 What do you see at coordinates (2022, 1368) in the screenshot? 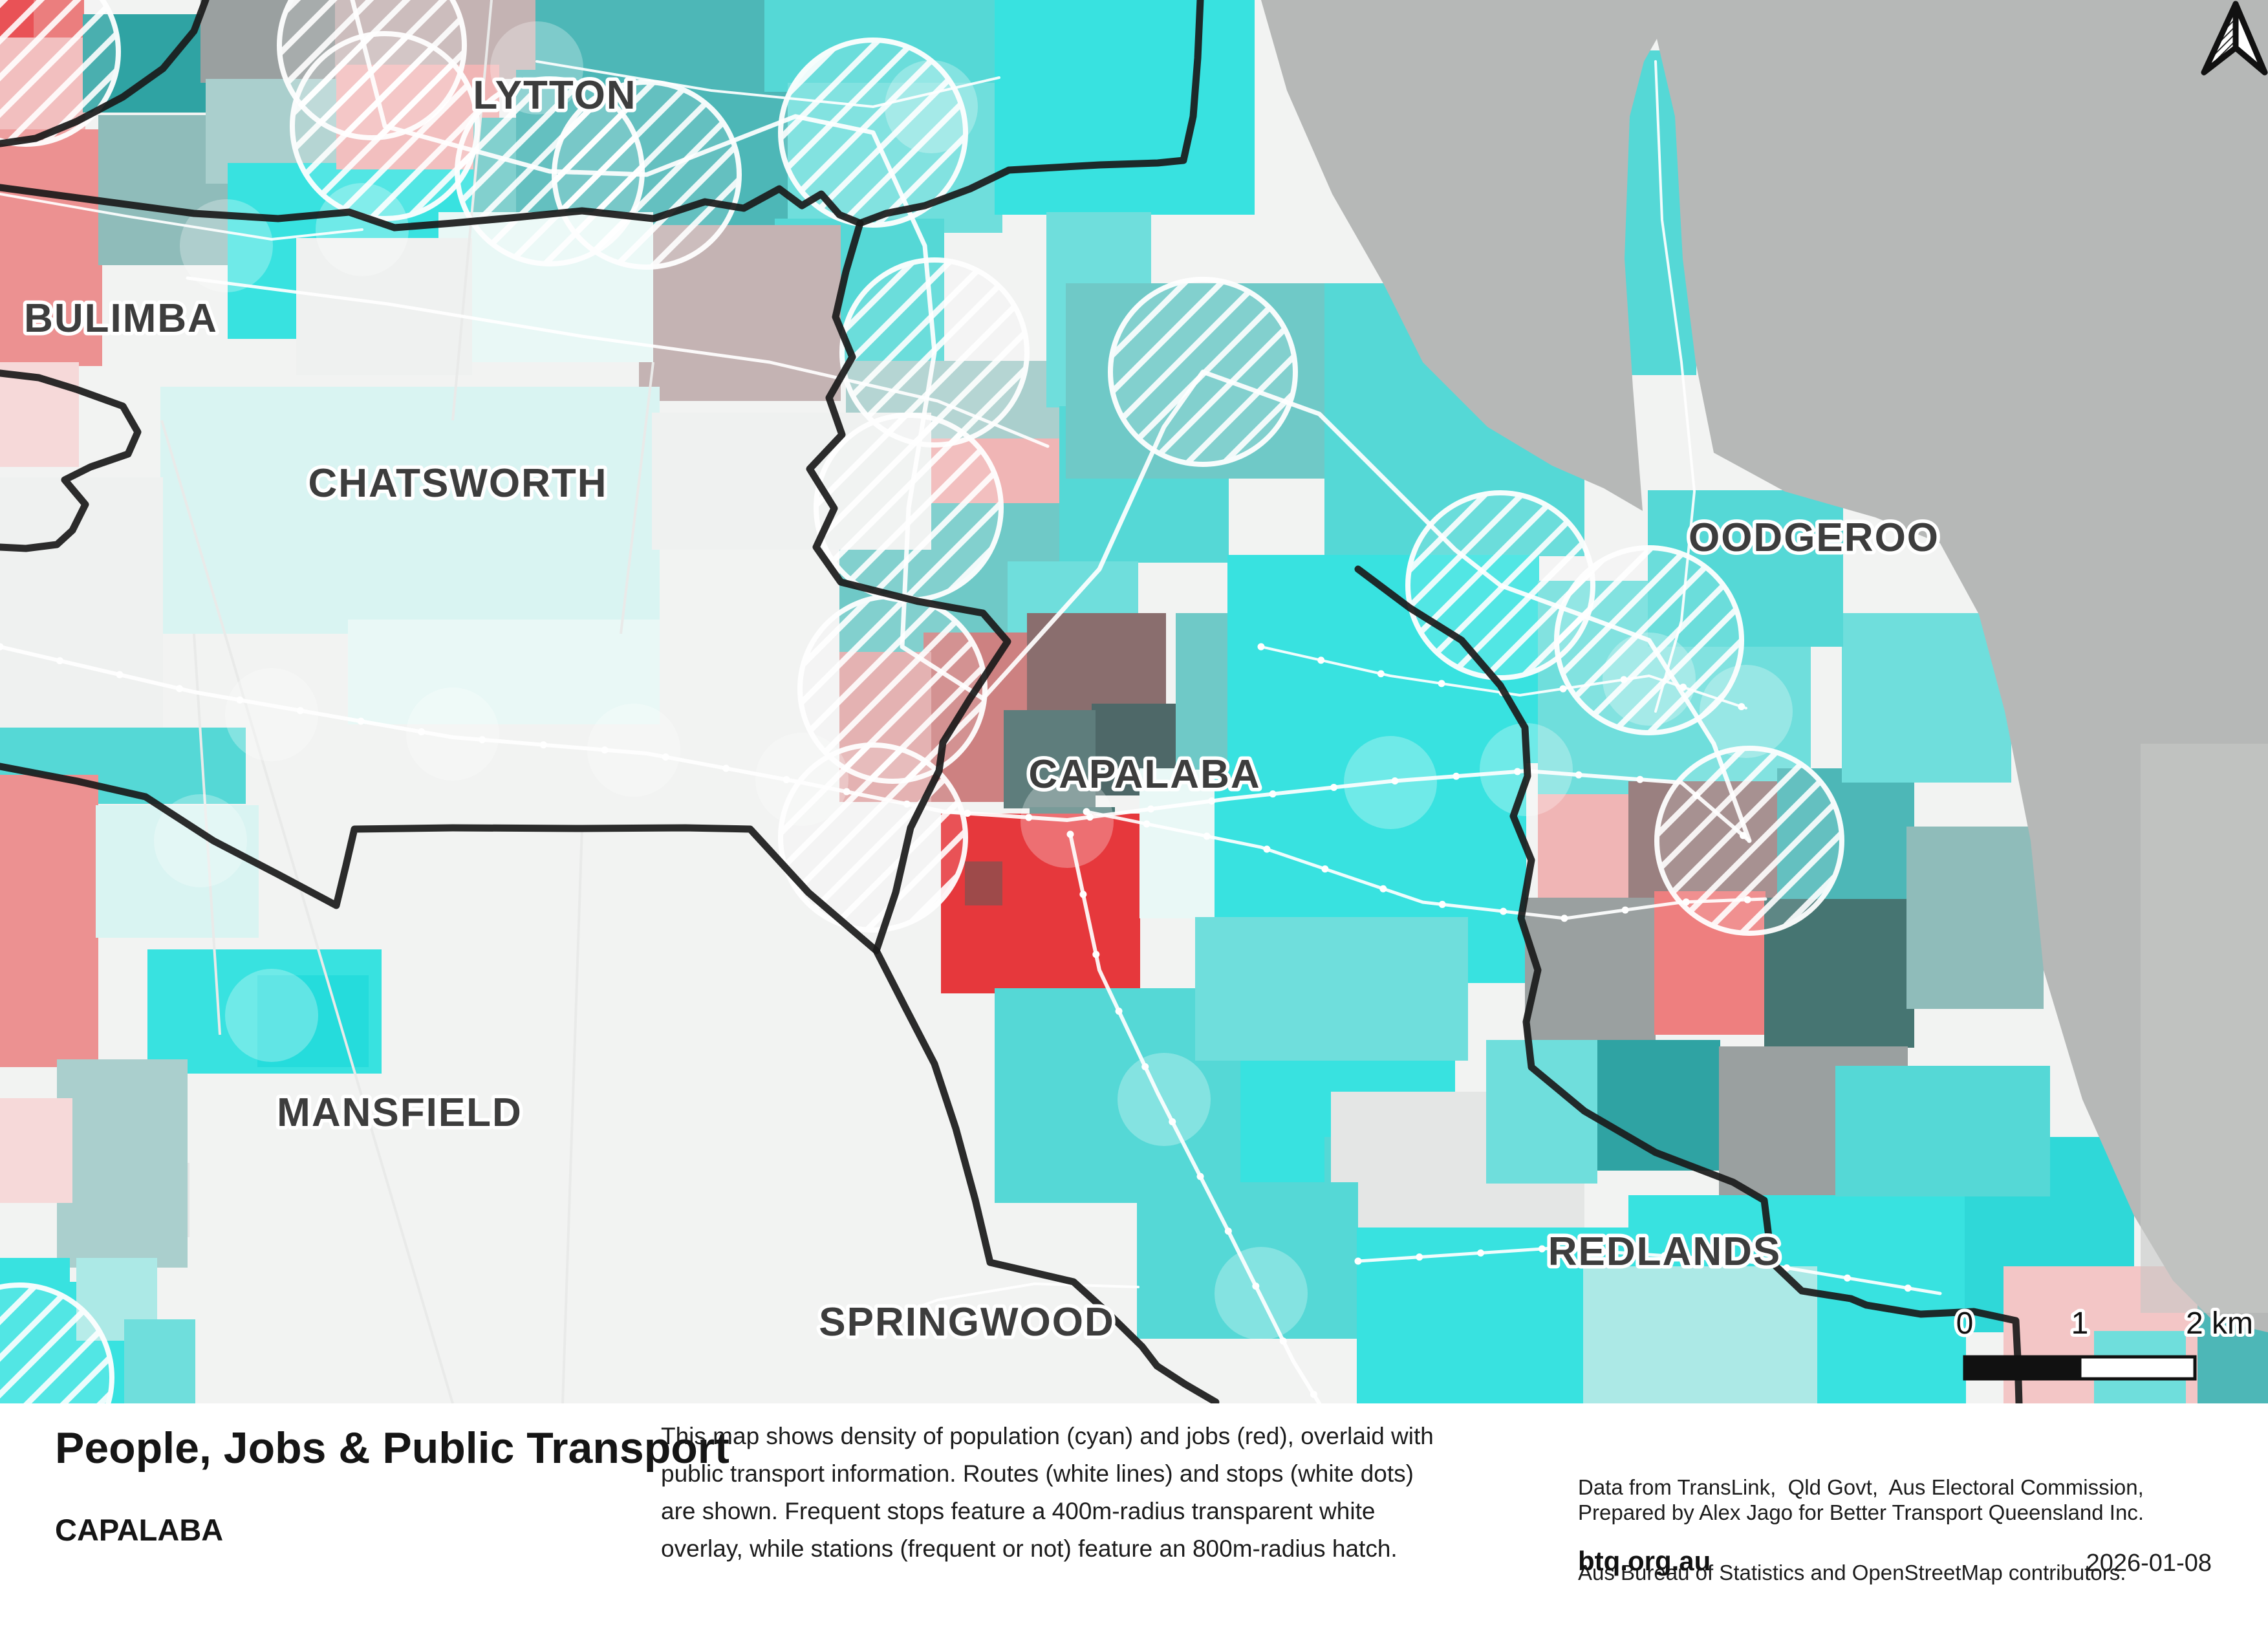
I see `scalebar-black-segment` at bounding box center [2022, 1368].